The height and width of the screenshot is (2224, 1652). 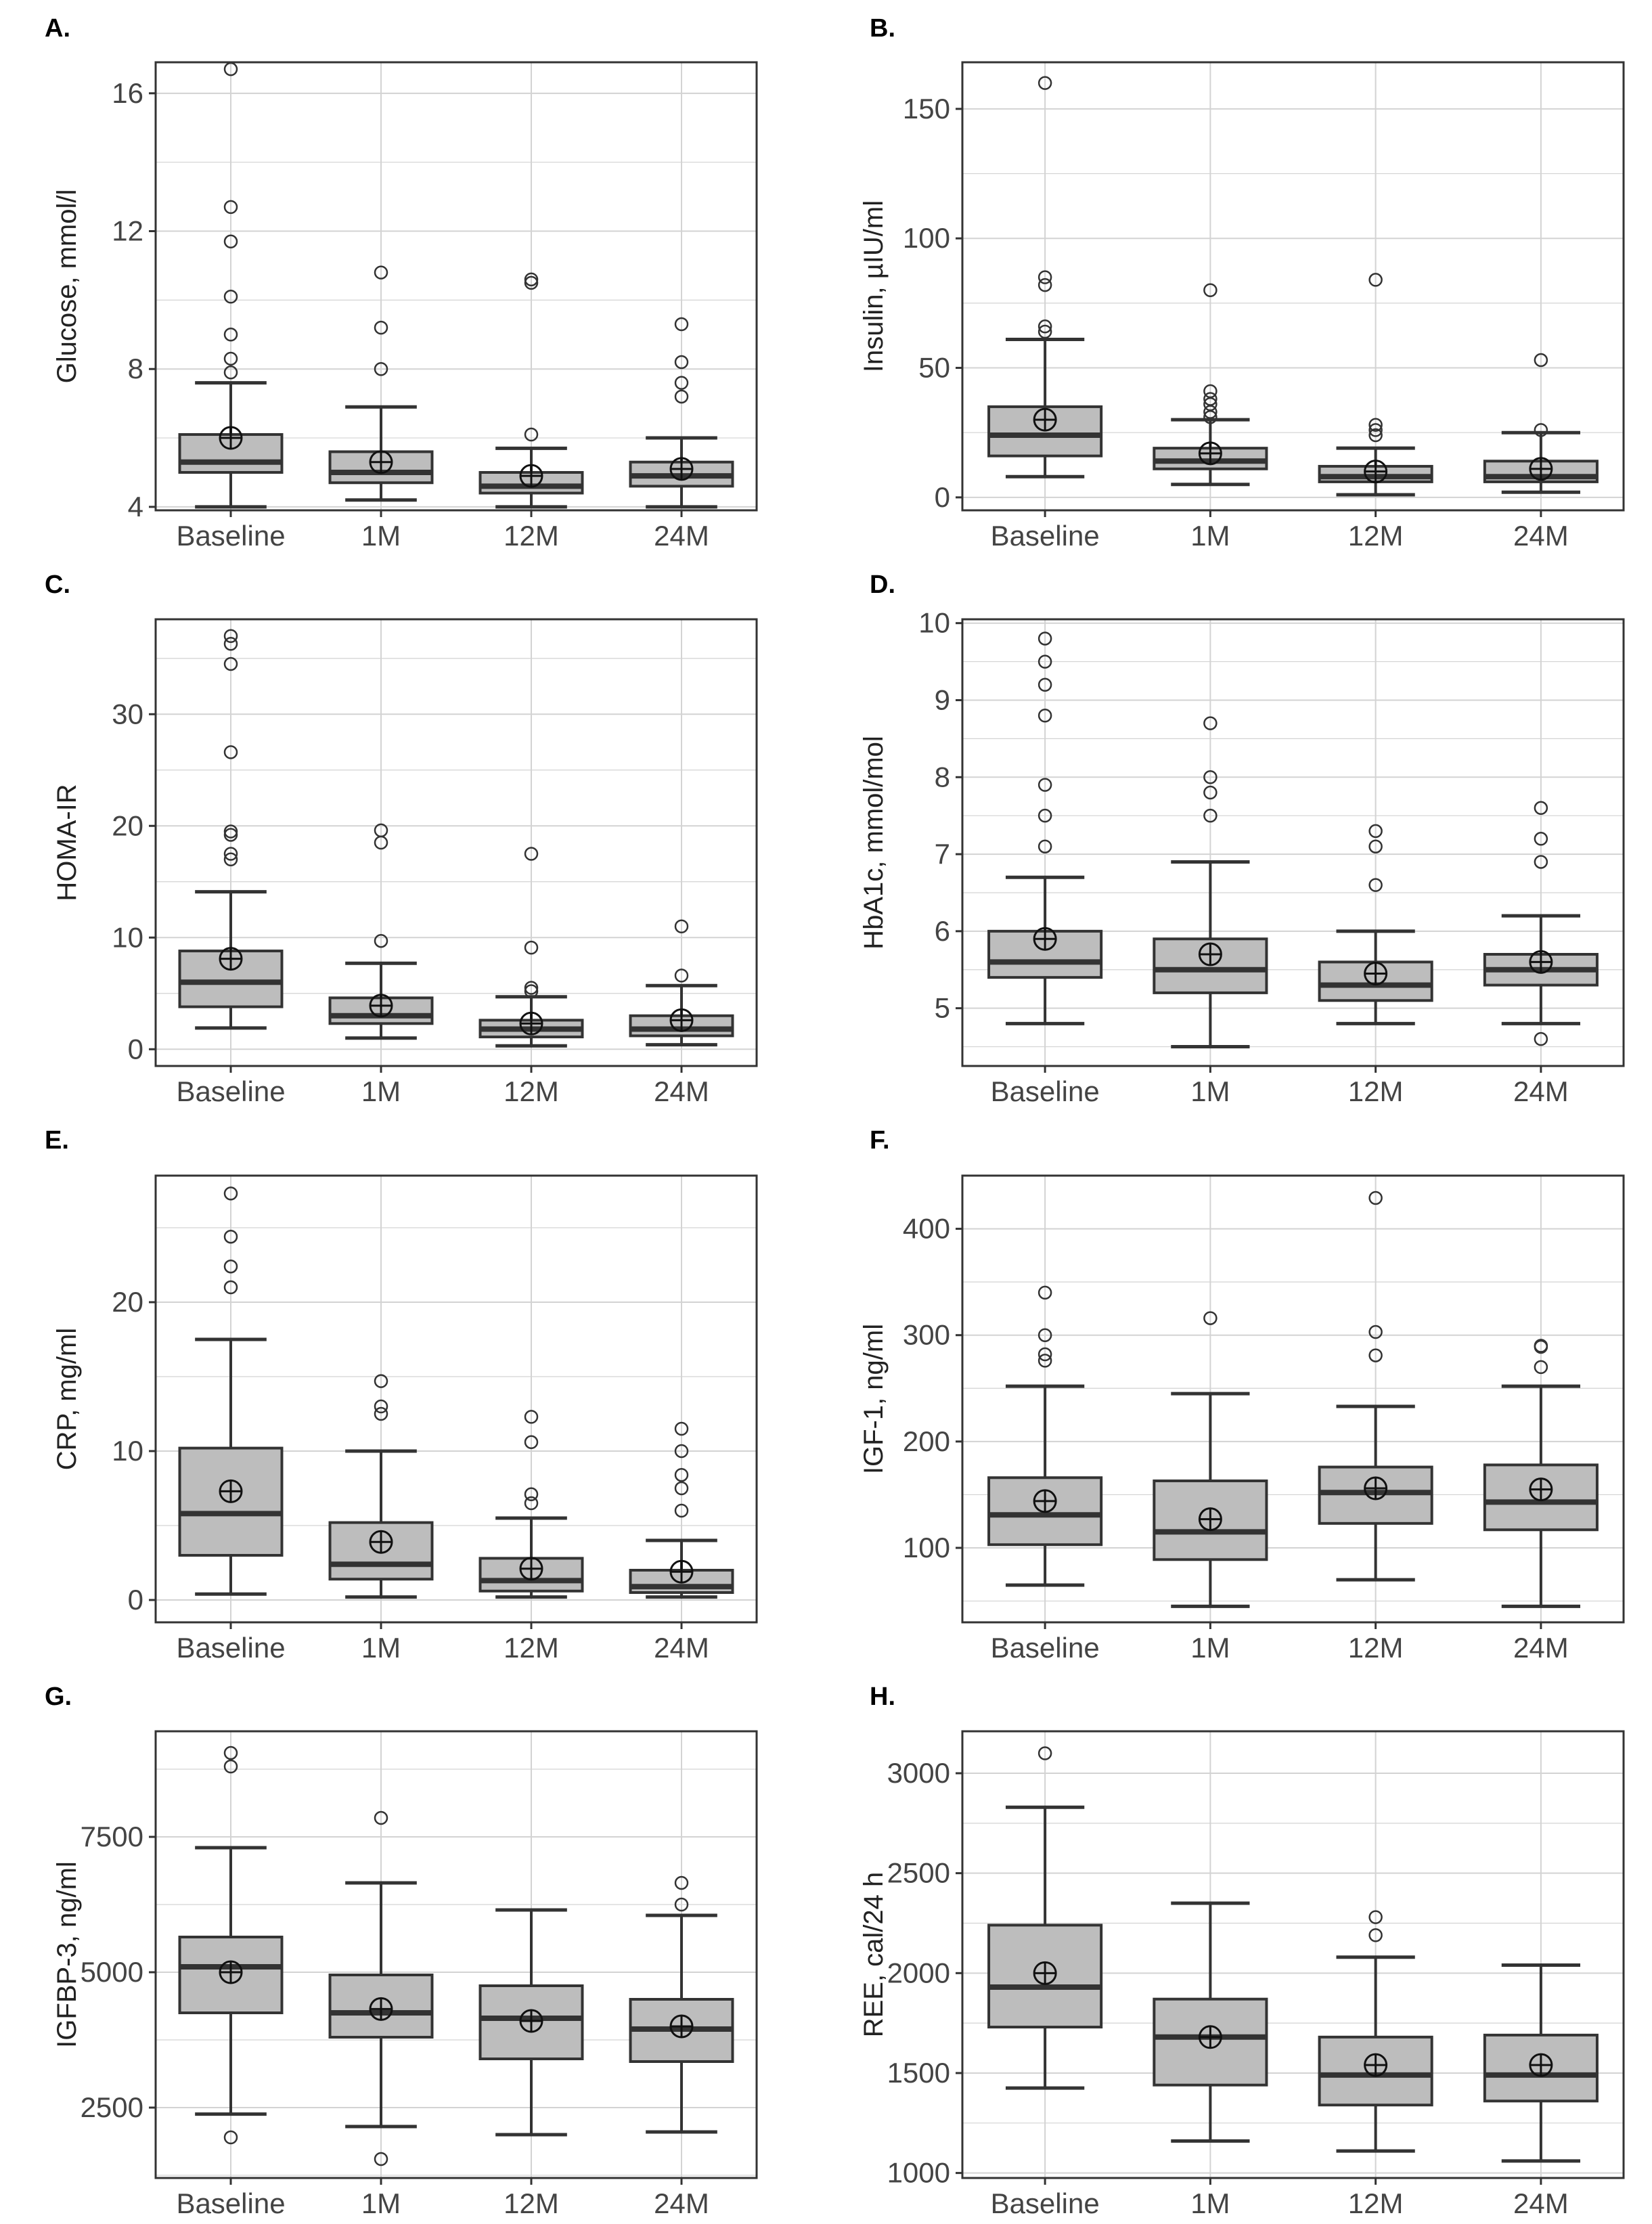 I want to click on y-tick-label: 6, so click(x=942, y=931).